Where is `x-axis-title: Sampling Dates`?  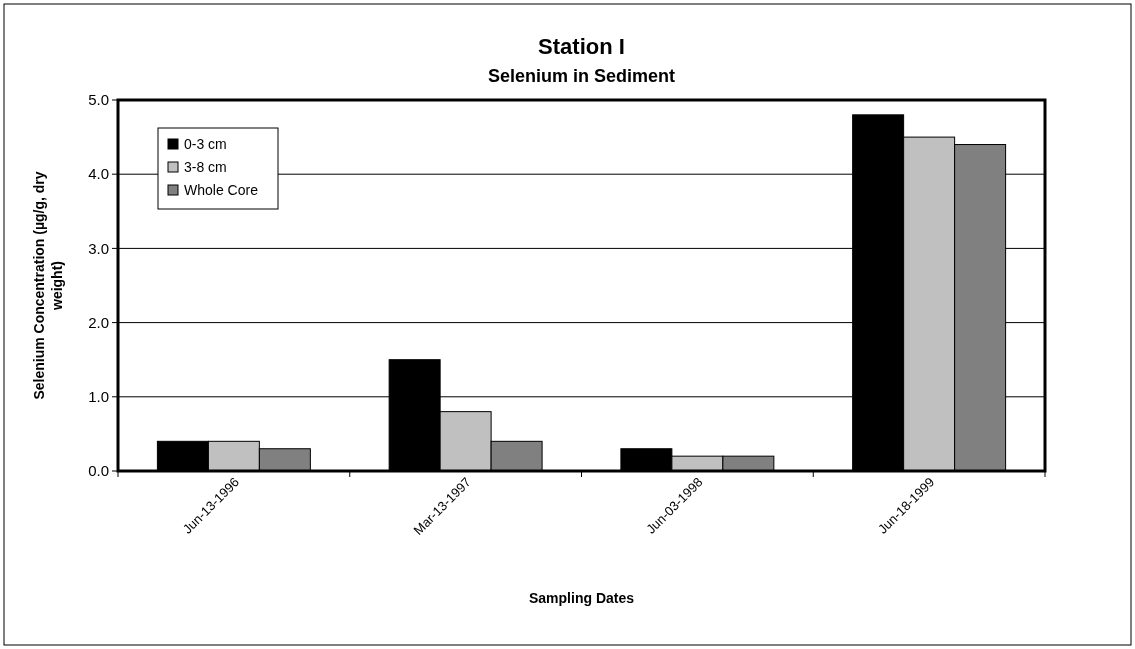
x-axis-title: Sampling Dates is located at coordinates (581, 598).